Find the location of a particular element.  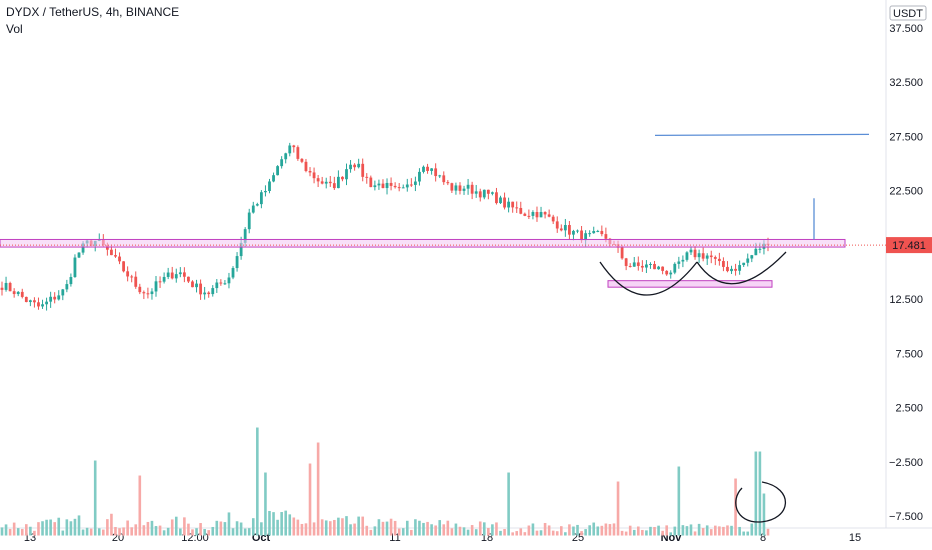

y-tick-label: 27.500 is located at coordinates (906, 137).